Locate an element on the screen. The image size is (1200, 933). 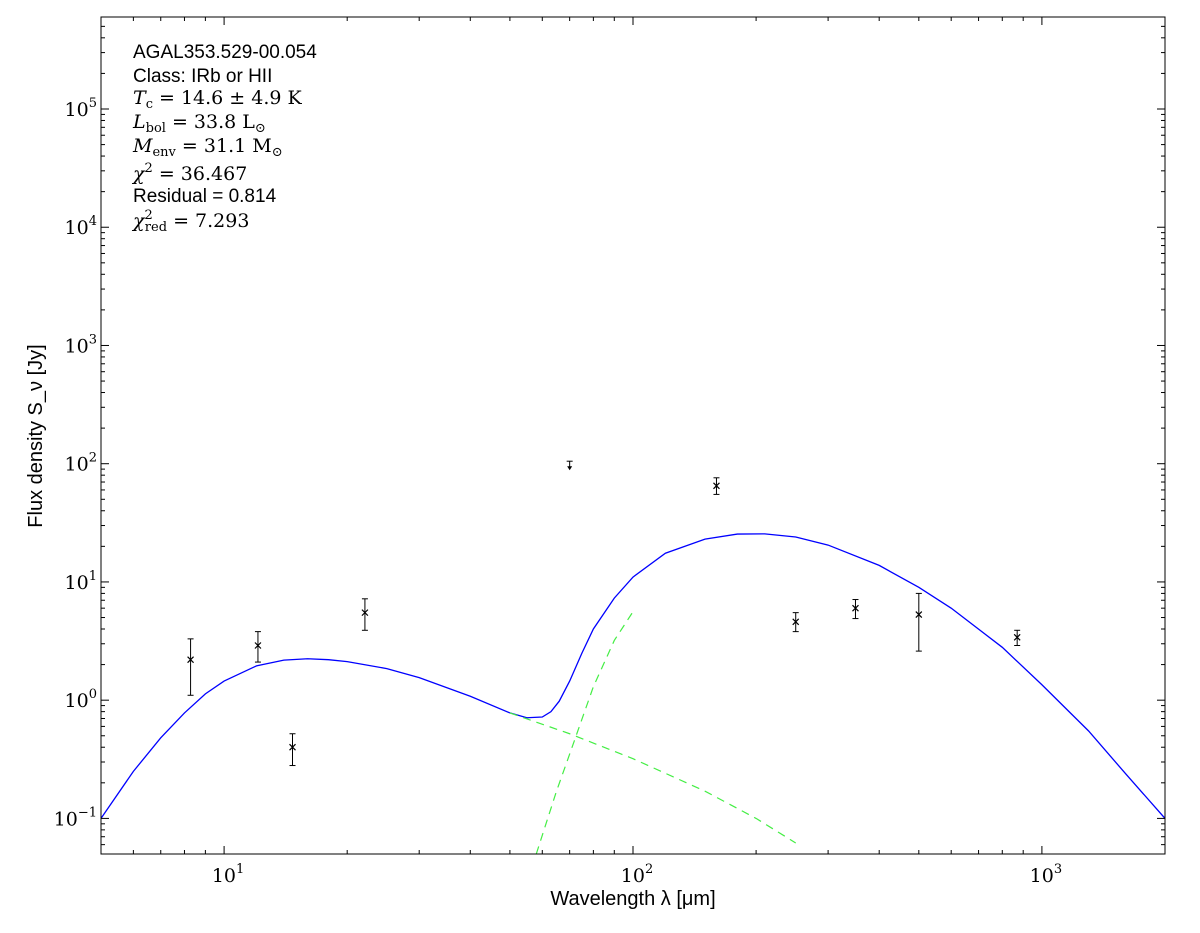
chi2-annotation: χ2 = 36.467 is located at coordinates (189, 173).